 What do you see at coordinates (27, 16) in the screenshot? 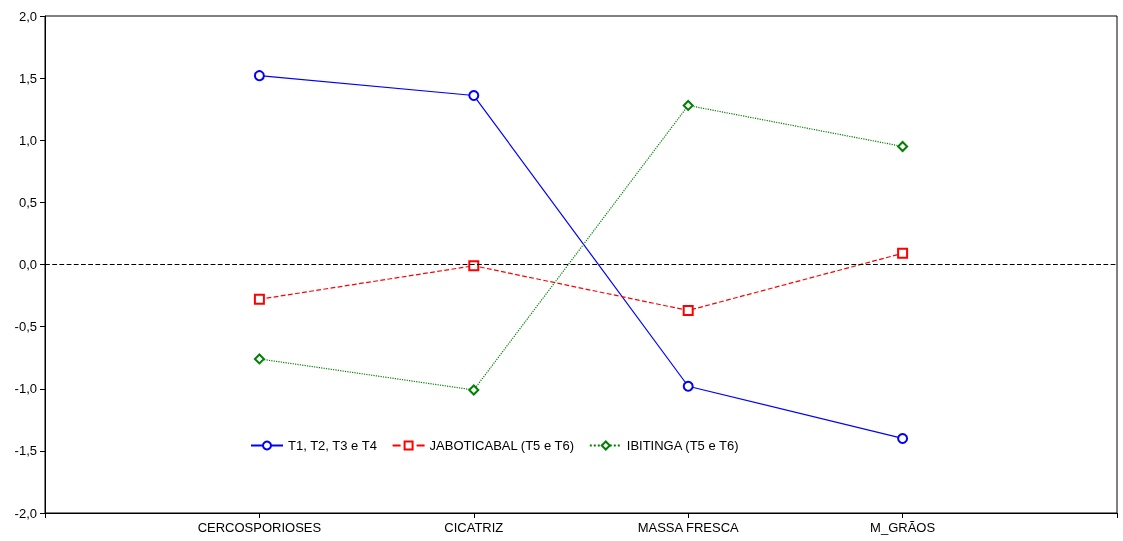
I see `y-tick-label: 2,0` at bounding box center [27, 16].